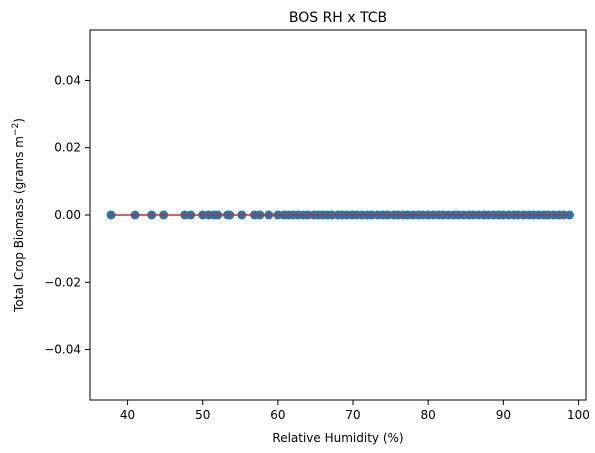  Describe the element at coordinates (503, 415) in the screenshot. I see `x-tick-label: 90` at that location.